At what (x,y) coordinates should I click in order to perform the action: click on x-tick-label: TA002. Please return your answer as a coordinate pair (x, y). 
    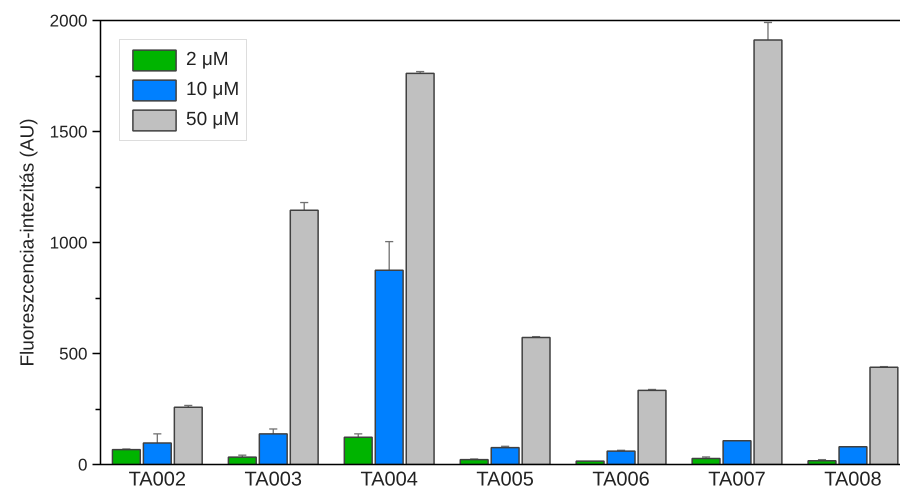
    Looking at the image, I should click on (157, 479).